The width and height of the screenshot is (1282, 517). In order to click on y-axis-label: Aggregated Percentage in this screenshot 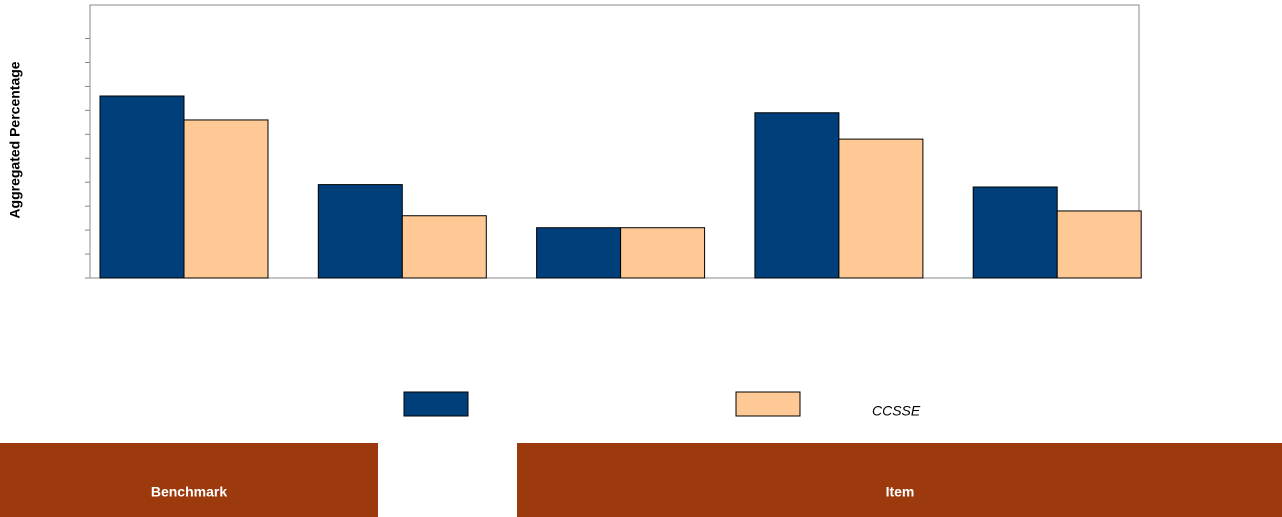, I will do `click(15, 139)`.